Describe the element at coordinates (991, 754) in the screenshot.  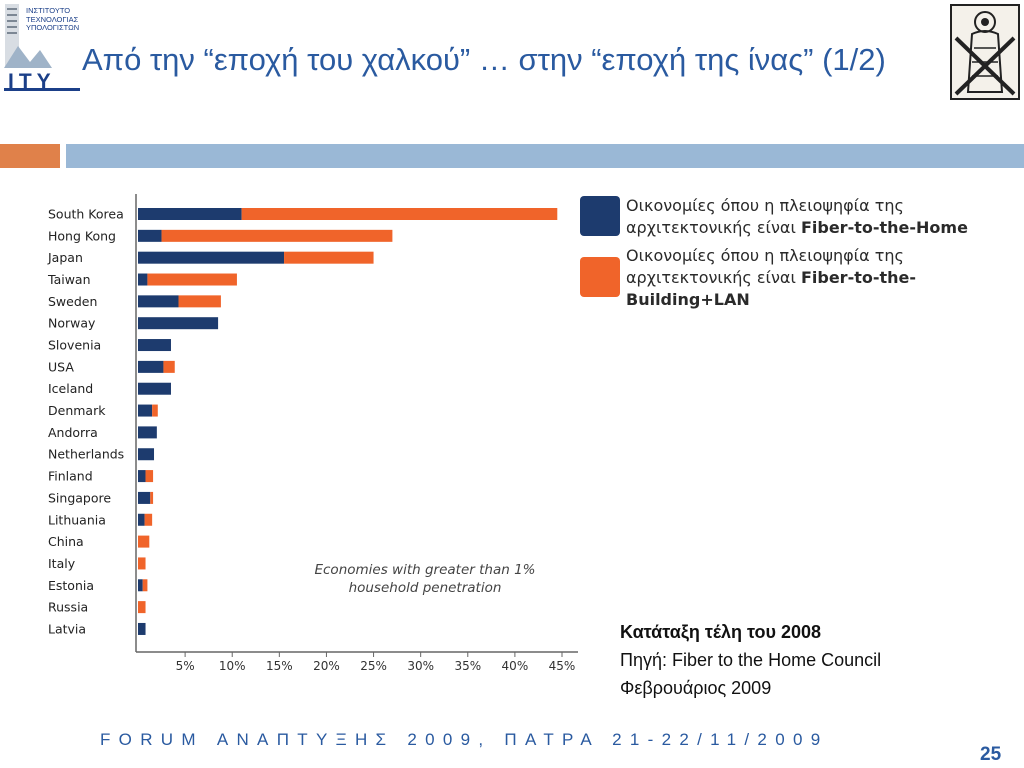
I see `page-number: 25` at that location.